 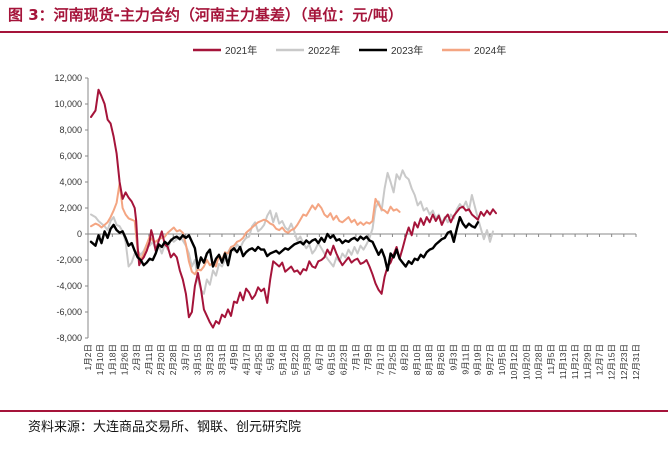 I want to click on x-tick-label: 9月3日, so click(x=453, y=357).